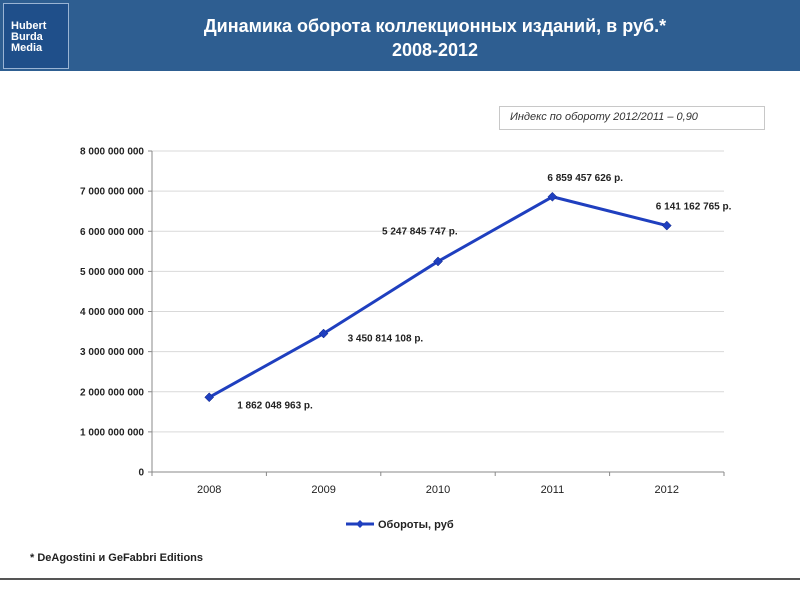 The height and width of the screenshot is (600, 800). What do you see at coordinates (112, 152) in the screenshot?
I see `y-tick-label: 8 000 000 000` at bounding box center [112, 152].